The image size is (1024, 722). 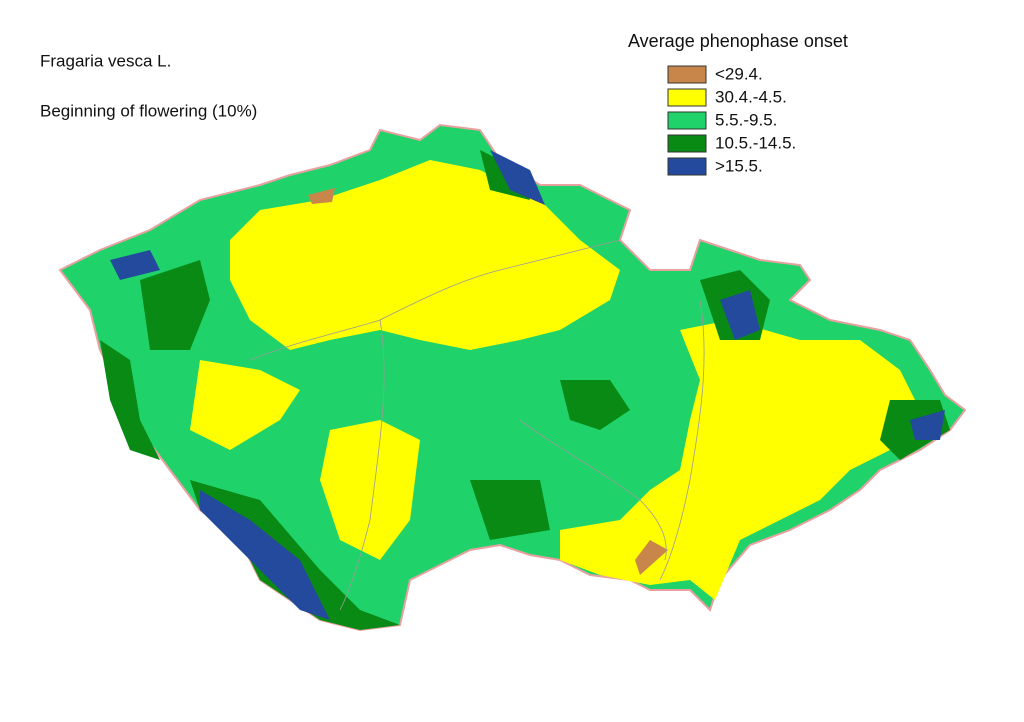 What do you see at coordinates (105, 60) in the screenshot?
I see `map-title: Fragaria vesca L.` at bounding box center [105, 60].